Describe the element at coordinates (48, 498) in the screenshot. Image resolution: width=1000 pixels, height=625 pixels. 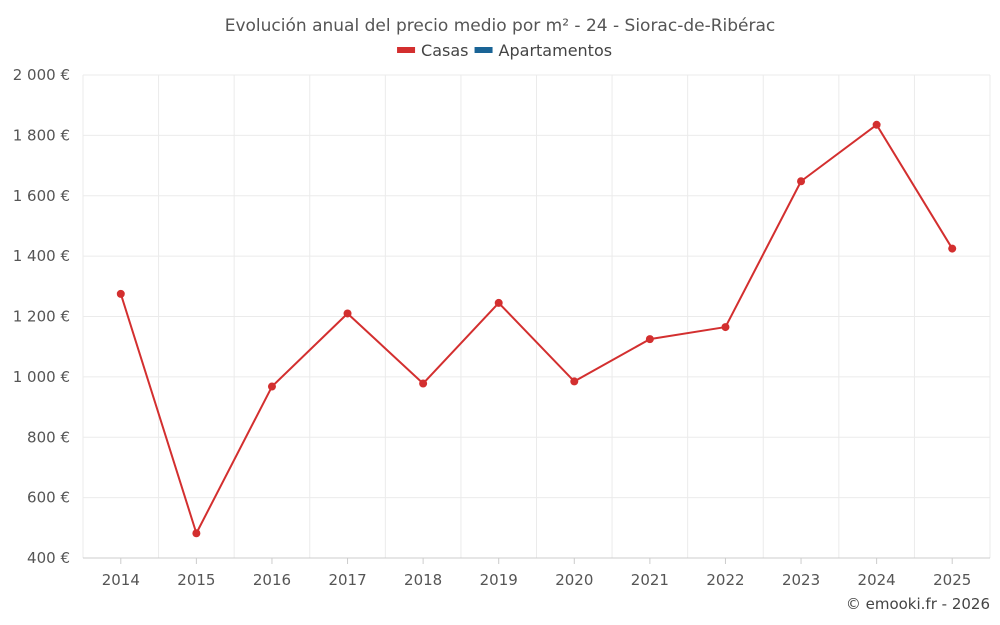
I see `y-tick-label: 600 €` at that location.